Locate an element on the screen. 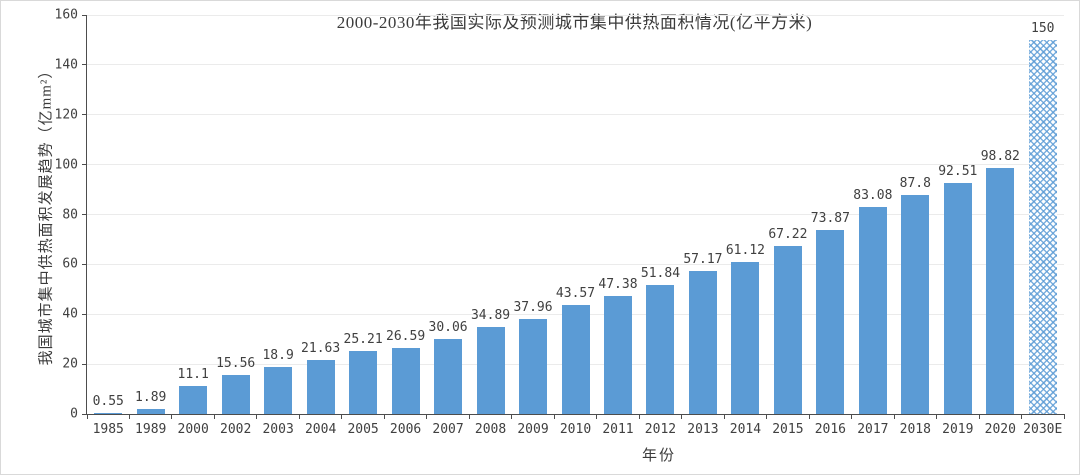 The width and height of the screenshot is (1080, 475). chart-title: 2000-2030年我国实际及预测城市集中供热面积情况(亿平方米) is located at coordinates (574, 22).